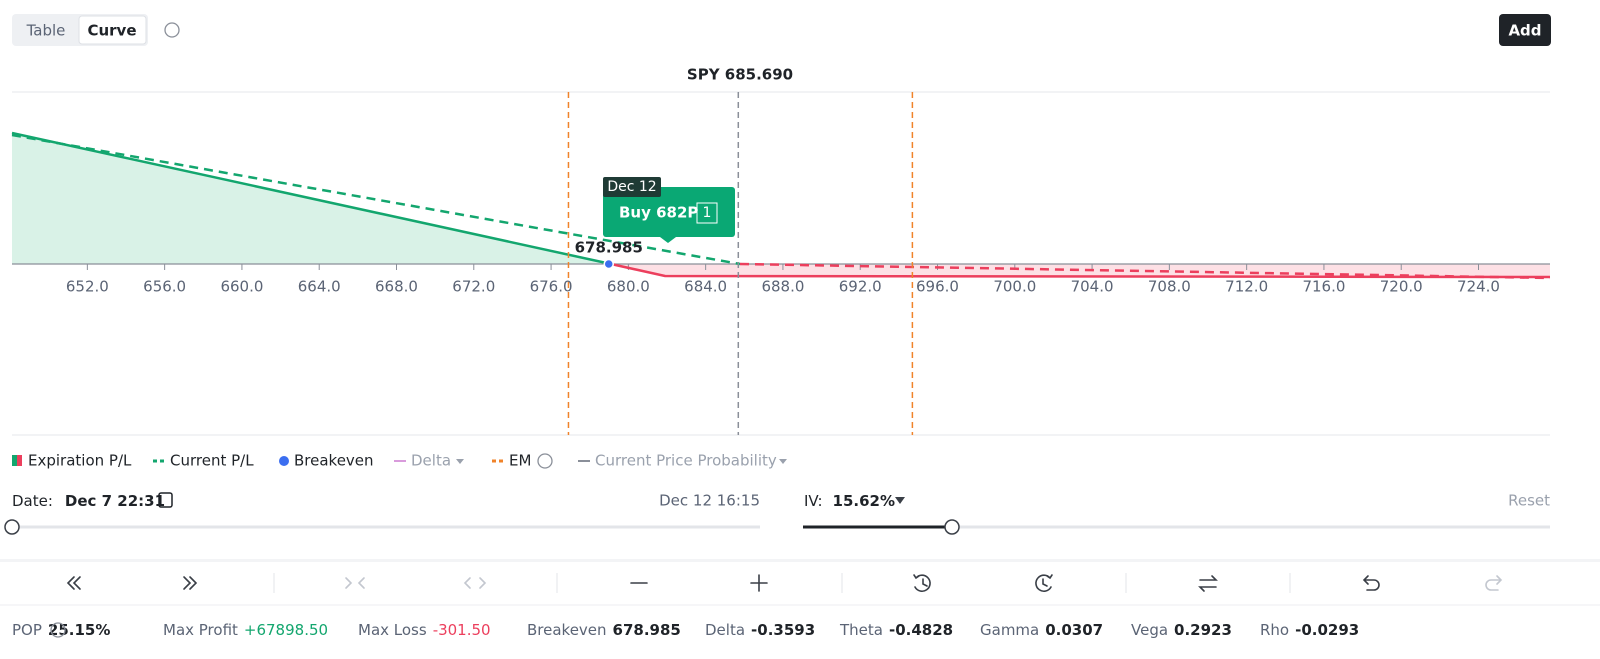 Image resolution: width=1600 pixels, height=659 pixels. I want to click on date-value: Dec 7 22:31, so click(115, 501).